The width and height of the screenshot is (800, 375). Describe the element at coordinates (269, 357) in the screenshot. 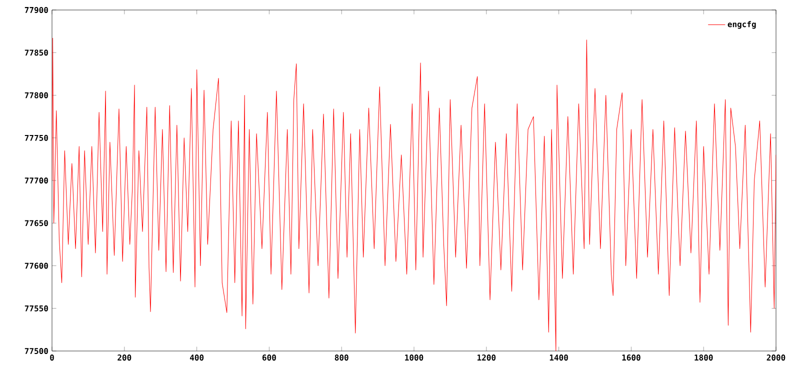

I see `x-tick-label: 600` at that location.